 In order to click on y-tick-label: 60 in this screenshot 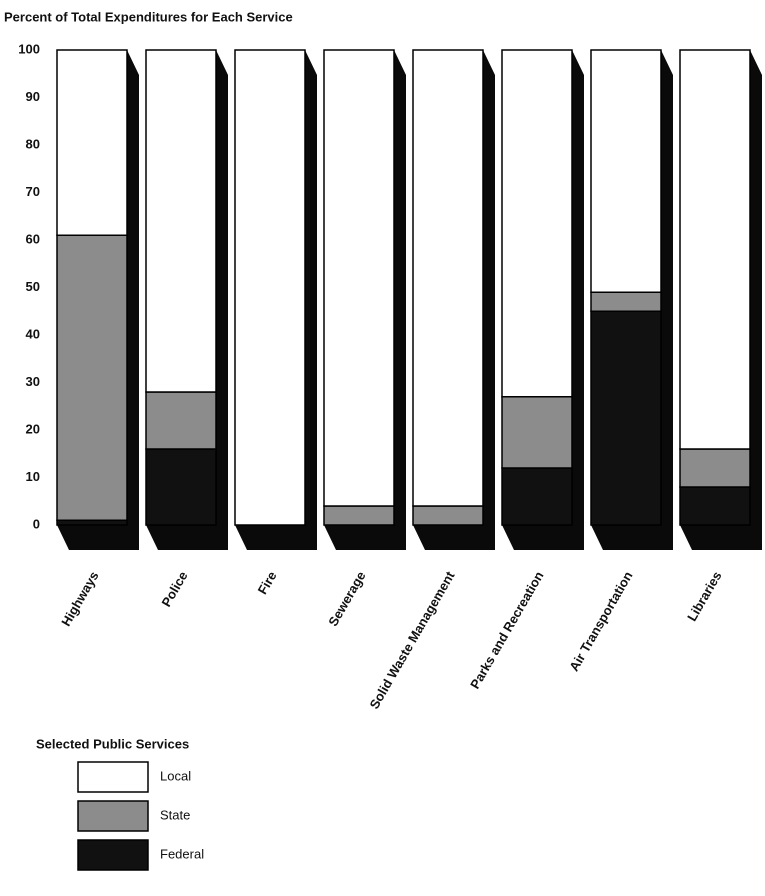, I will do `click(33, 238)`.